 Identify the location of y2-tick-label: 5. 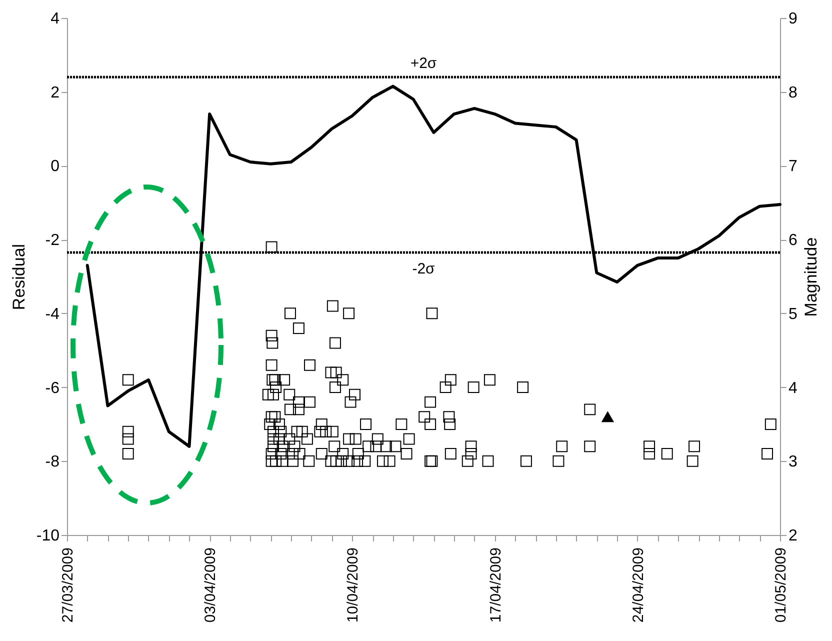
(793, 314).